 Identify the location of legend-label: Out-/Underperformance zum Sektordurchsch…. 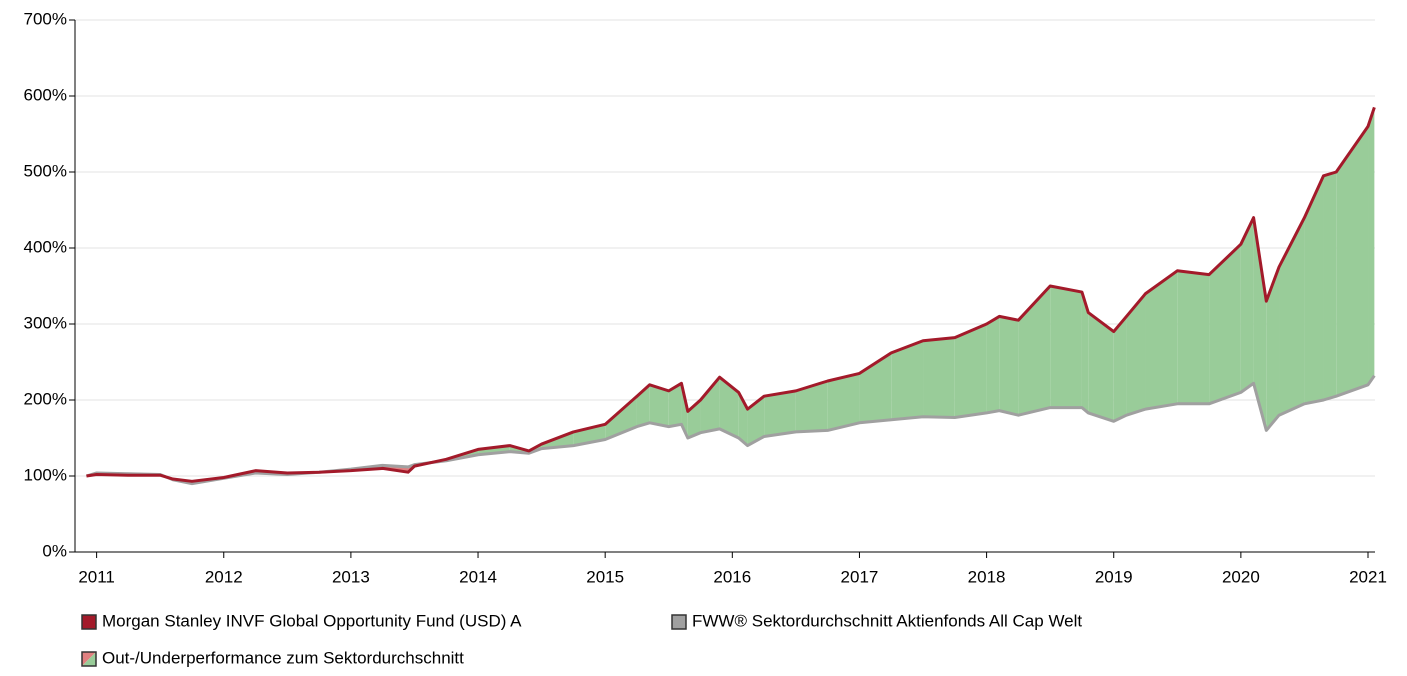
(283, 657).